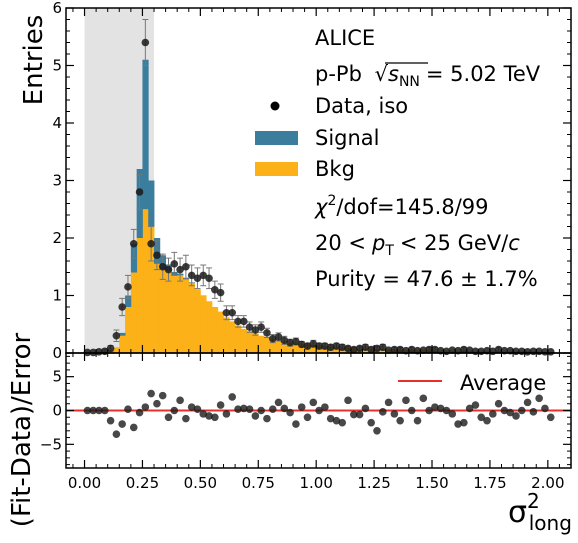 The width and height of the screenshot is (578, 543). I want to click on y-tick-label: 0, so click(57, 353).